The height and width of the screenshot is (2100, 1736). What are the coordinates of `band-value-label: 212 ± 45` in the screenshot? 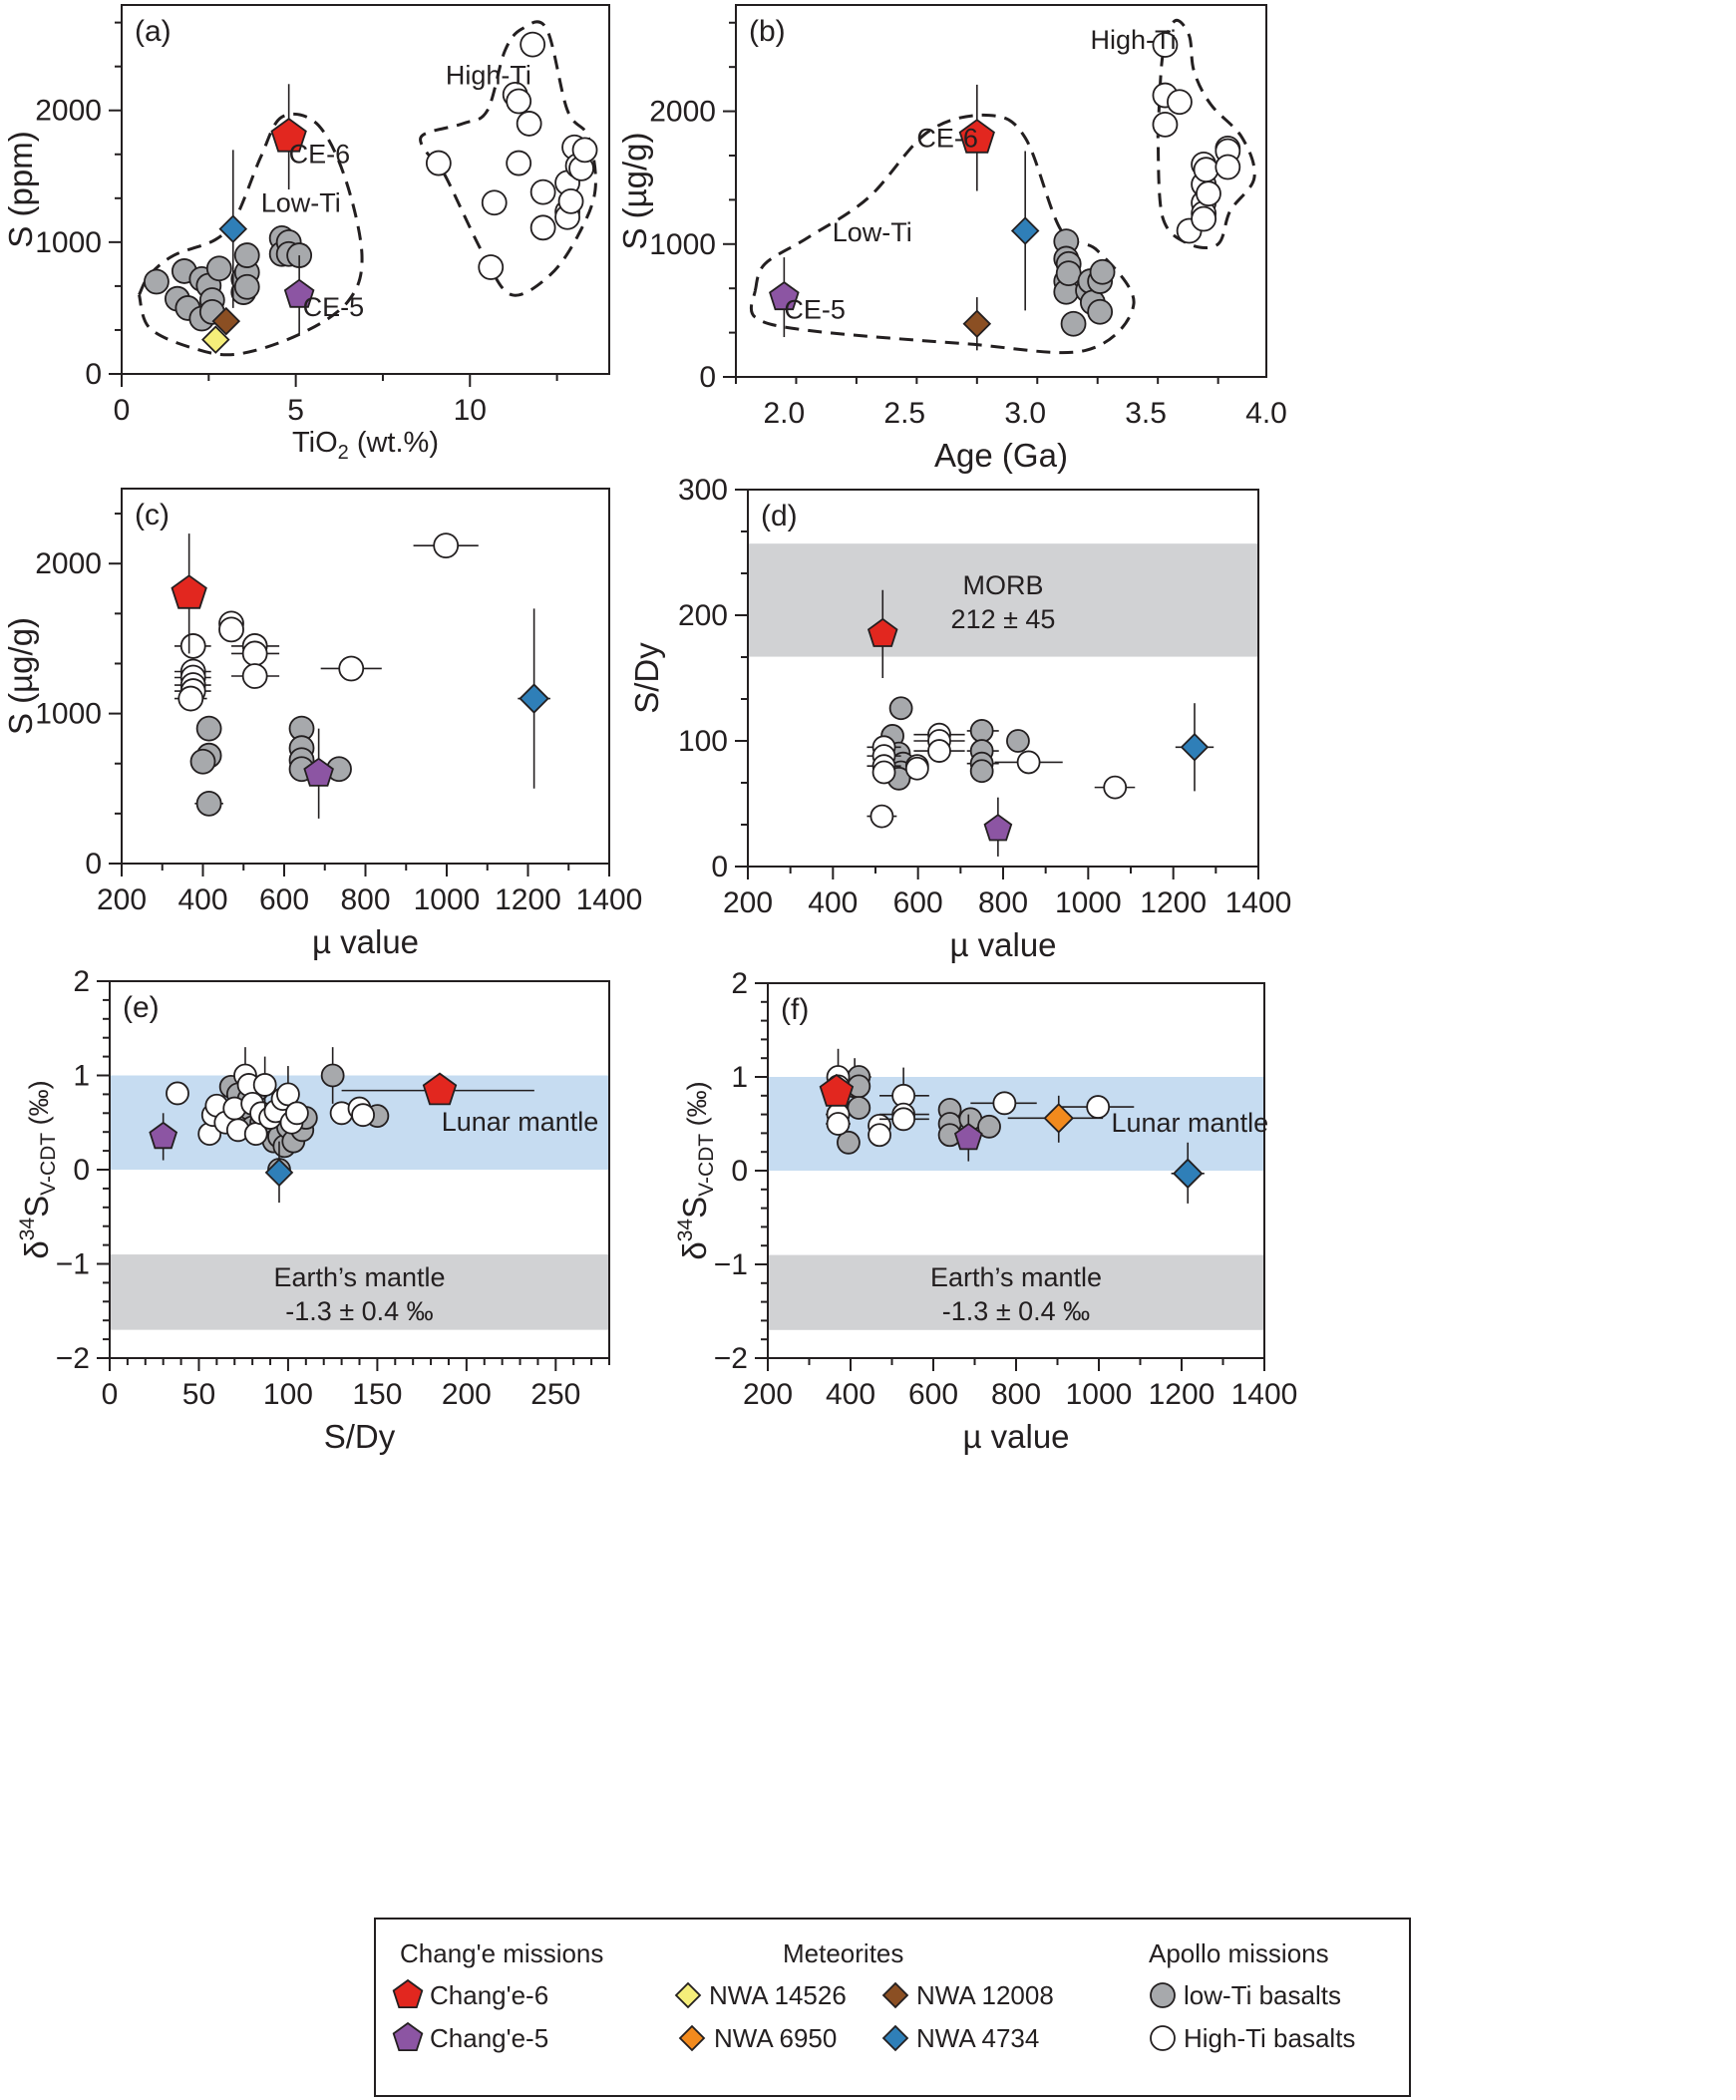 It's located at (1003, 619).